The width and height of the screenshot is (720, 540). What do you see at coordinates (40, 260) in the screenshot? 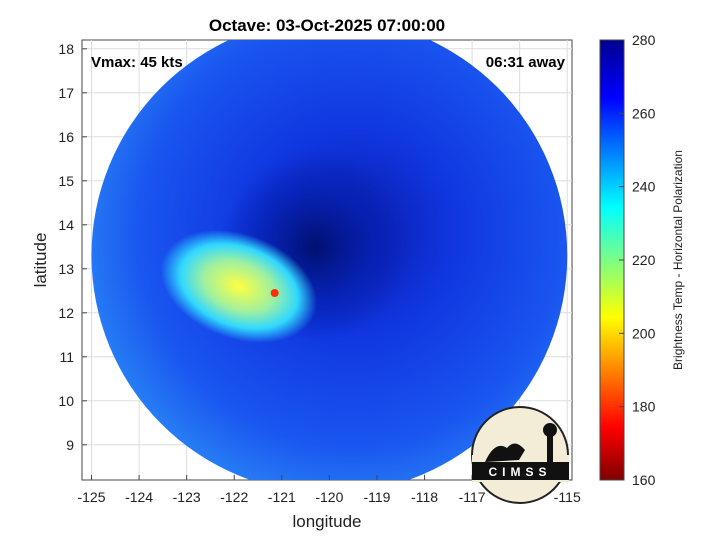
I see `y-axis-label: latitude` at bounding box center [40, 260].